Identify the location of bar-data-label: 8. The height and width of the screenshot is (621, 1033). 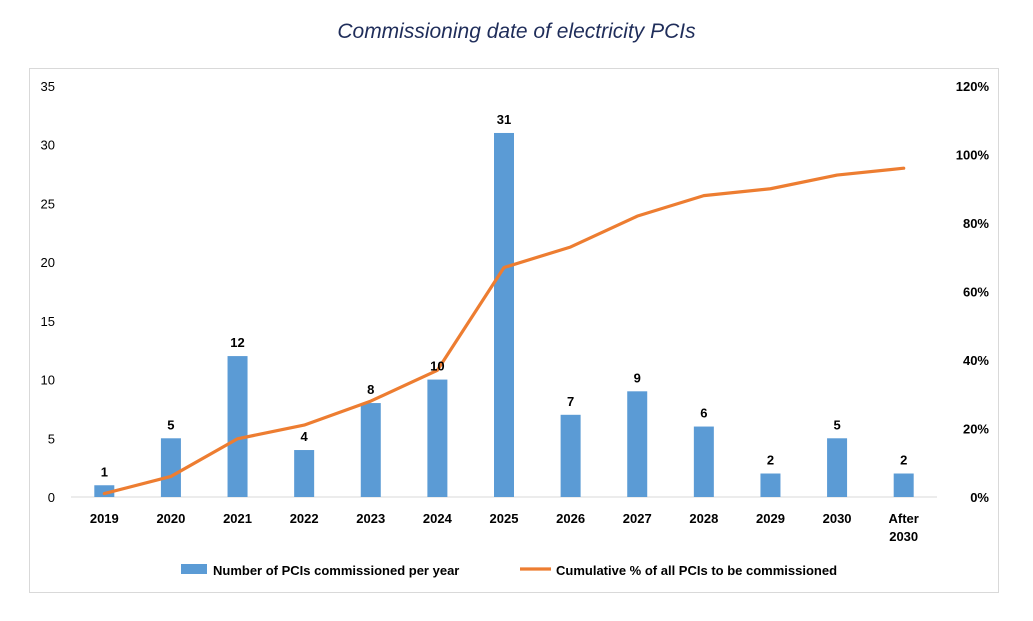
(370, 389).